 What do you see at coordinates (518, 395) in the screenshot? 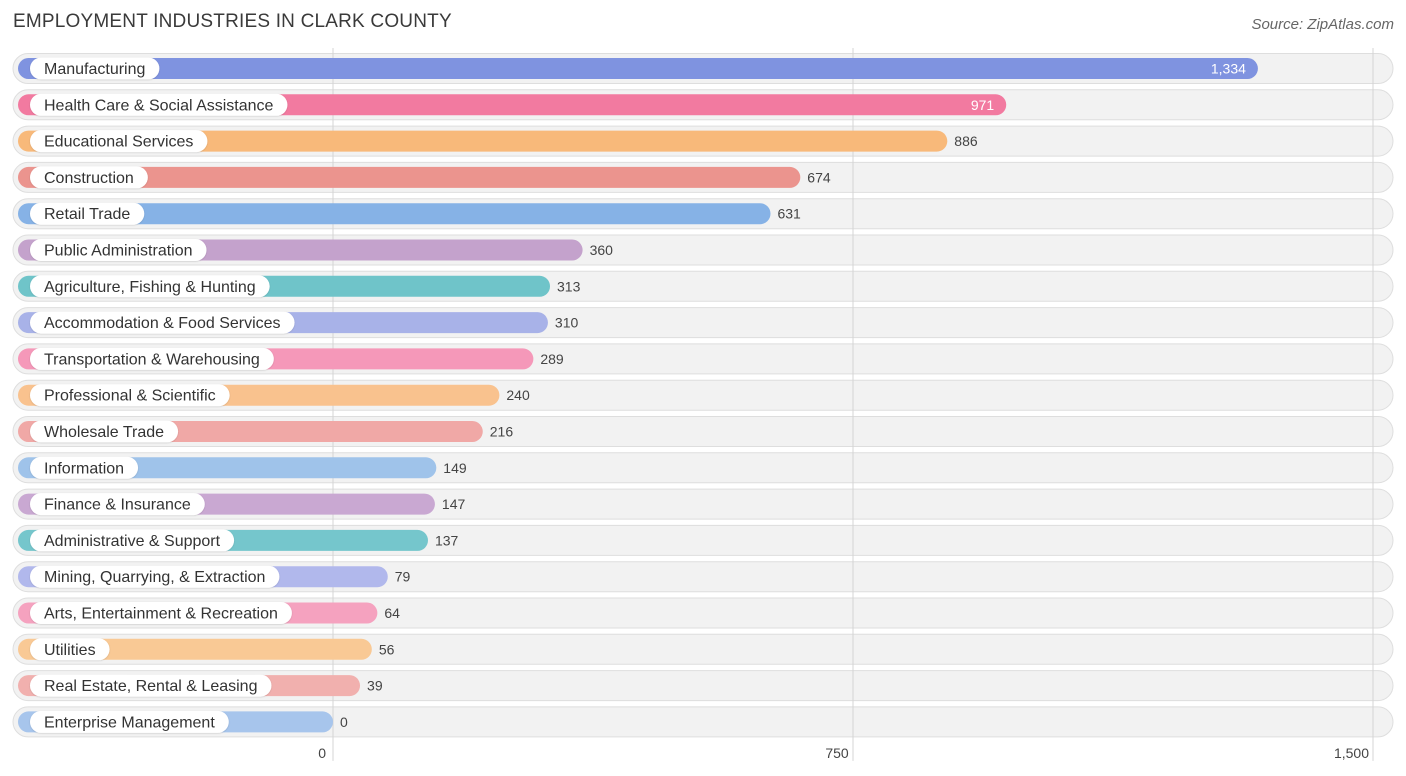
I see `bar-value-label: 240` at bounding box center [518, 395].